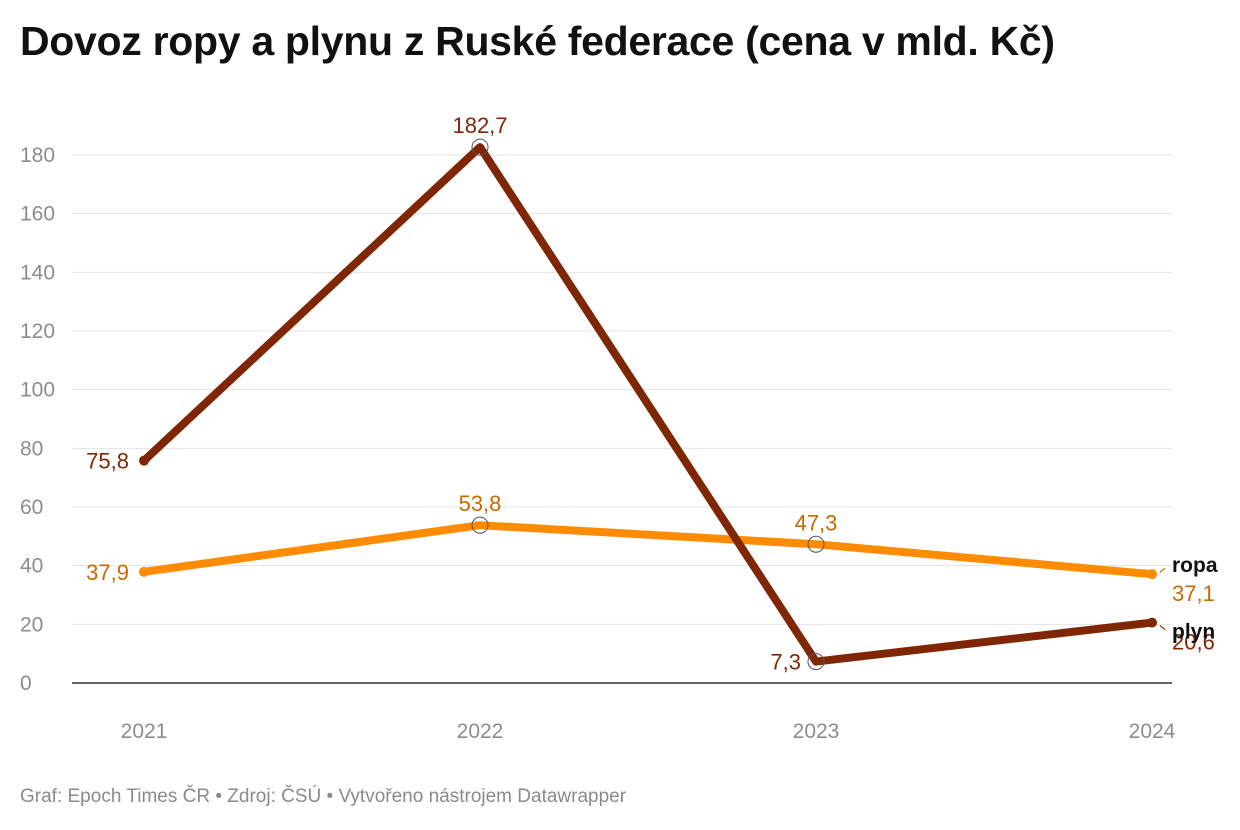 The height and width of the screenshot is (830, 1240). What do you see at coordinates (107, 572) in the screenshot?
I see `data-label: 37,9` at bounding box center [107, 572].